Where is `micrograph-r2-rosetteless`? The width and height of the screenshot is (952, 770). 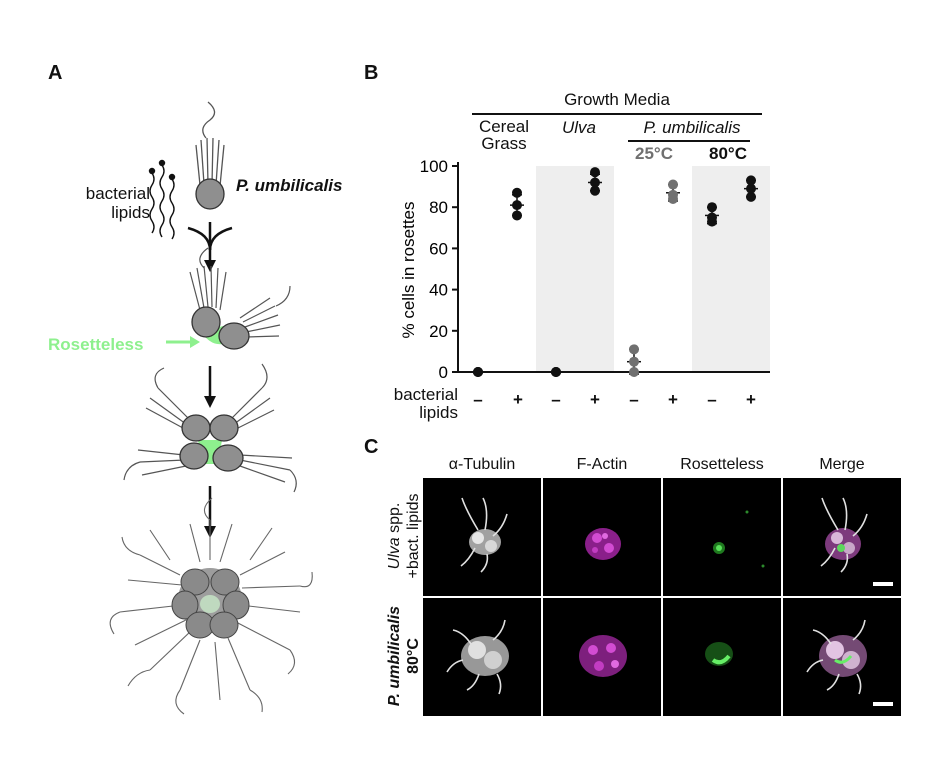 micrograph-r2-rosetteless is located at coordinates (722, 657).